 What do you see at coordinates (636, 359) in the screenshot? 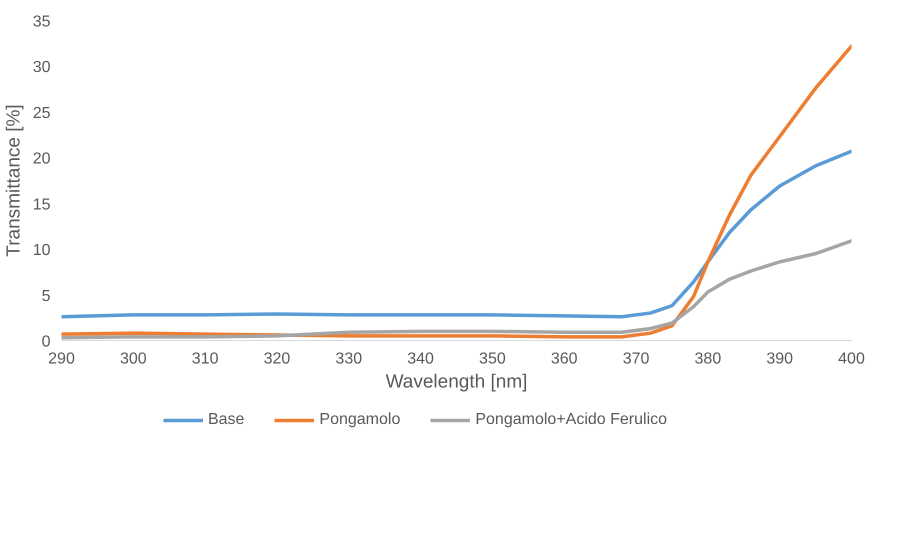
I see `x-tick-label: 370` at bounding box center [636, 359].